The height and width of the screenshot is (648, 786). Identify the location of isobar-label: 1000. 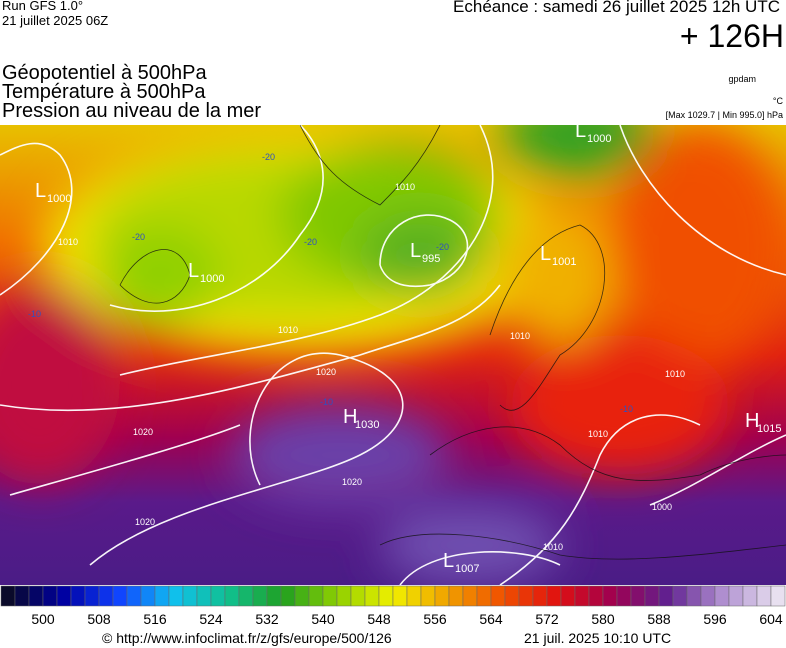
(662, 507).